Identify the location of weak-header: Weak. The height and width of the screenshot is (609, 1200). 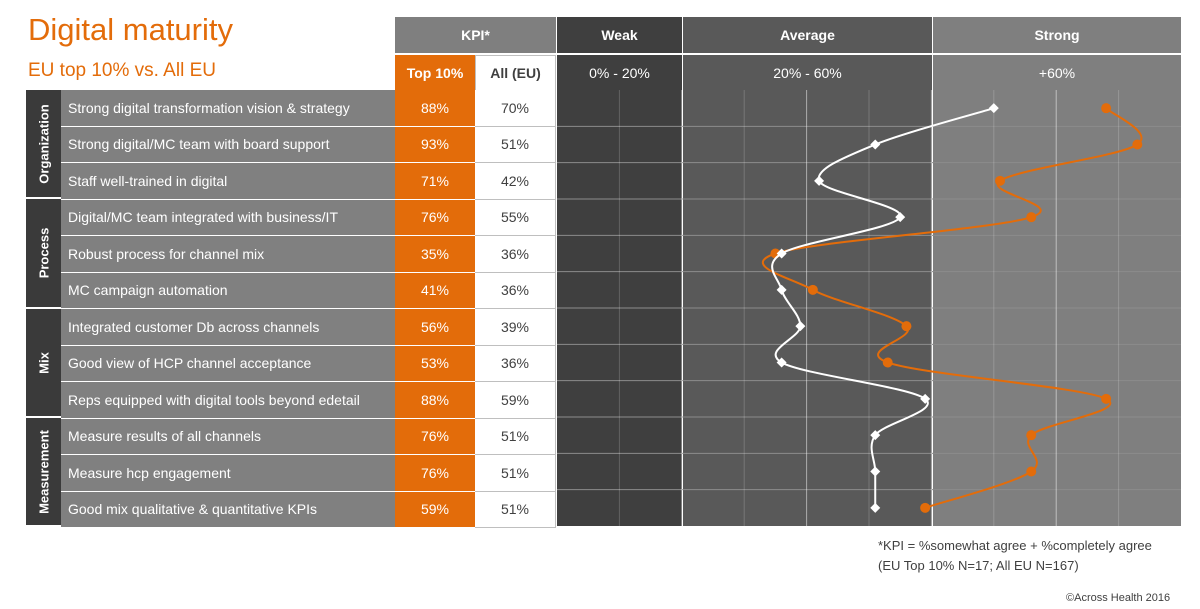
(619, 35).